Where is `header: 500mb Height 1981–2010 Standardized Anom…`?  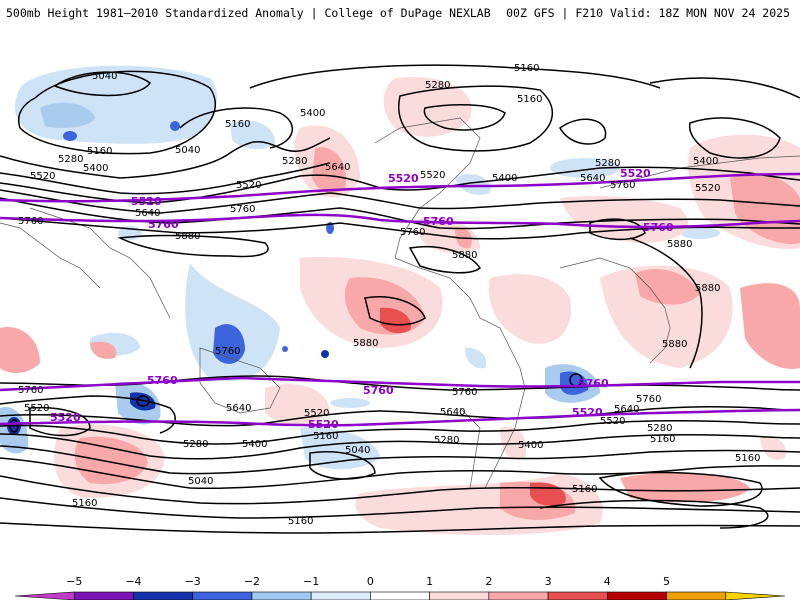 header: 500mb Height 1981–2010 Standardized Anom… is located at coordinates (400, 14).